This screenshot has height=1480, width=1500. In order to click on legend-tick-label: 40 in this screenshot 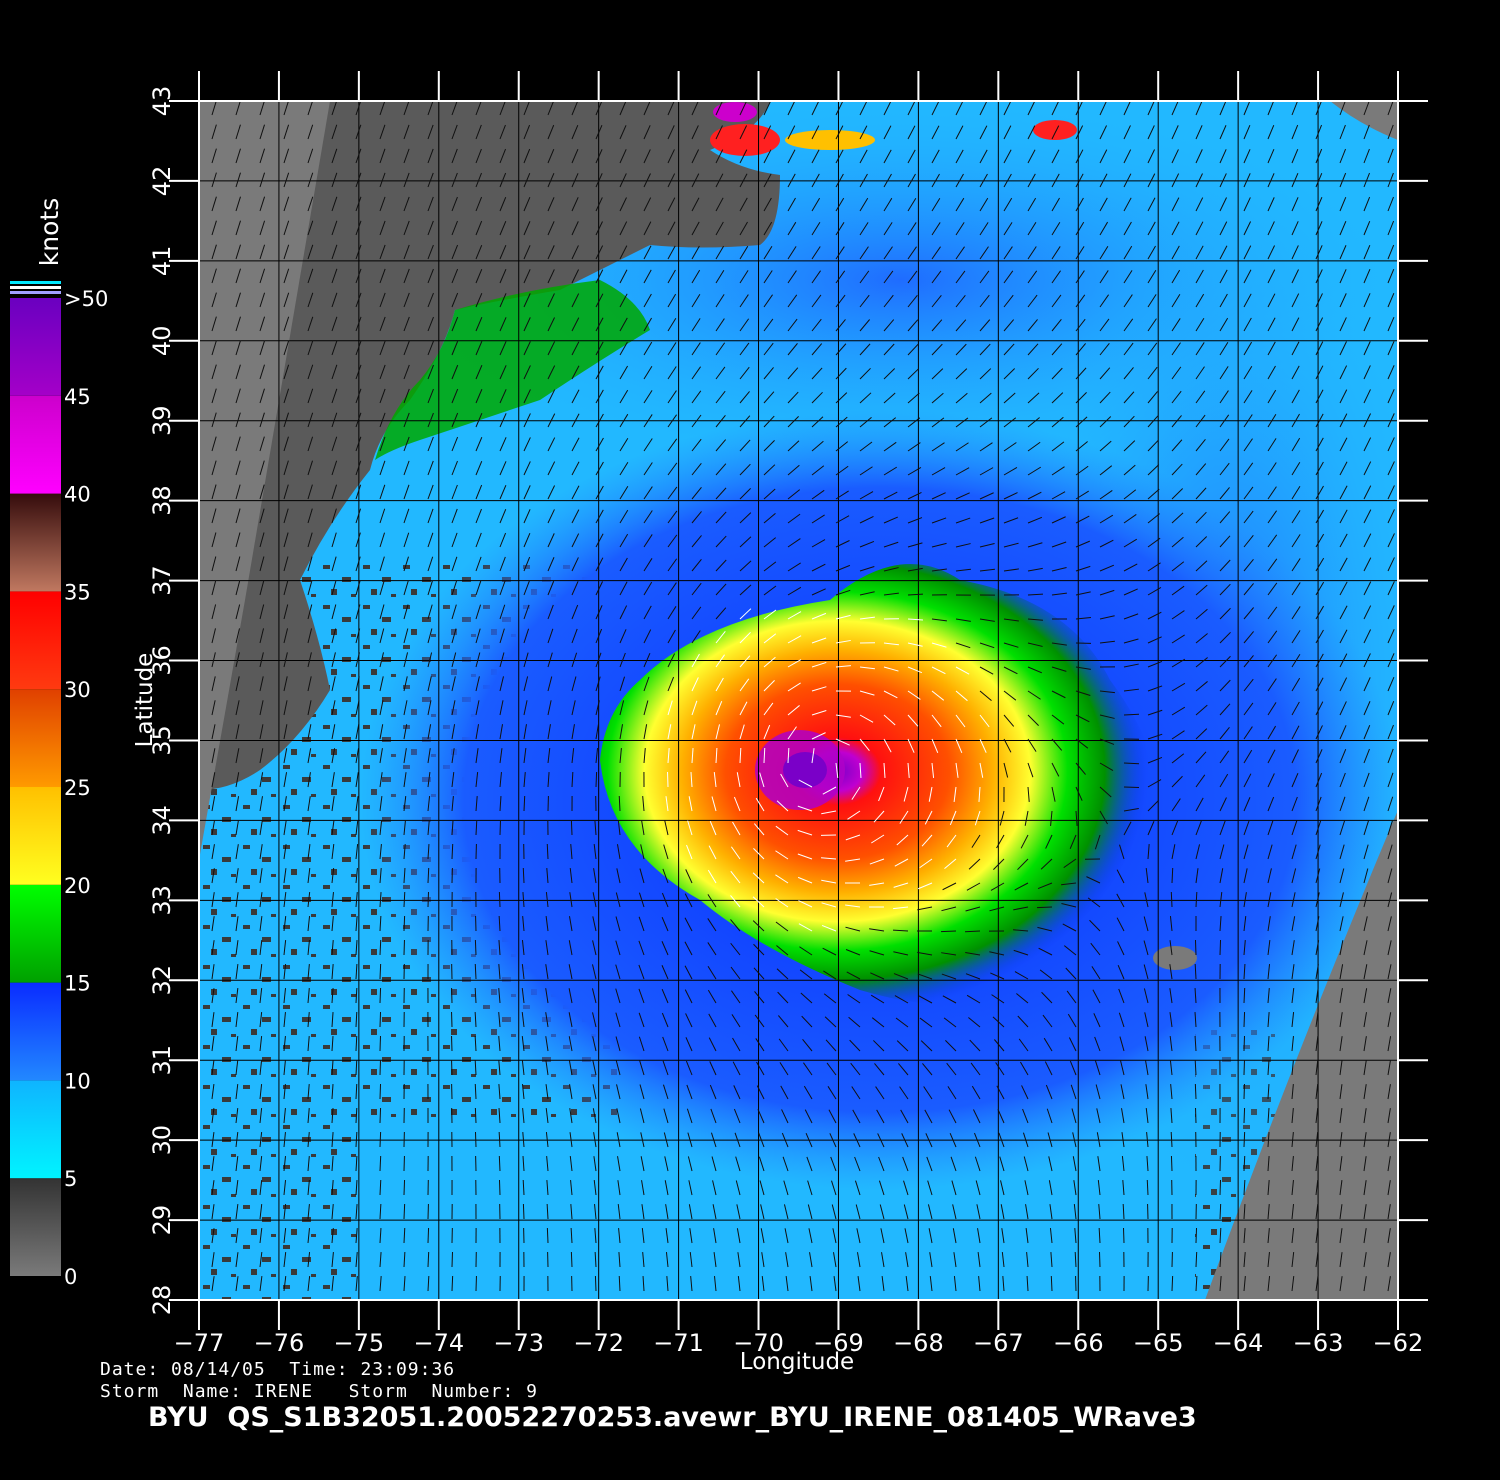, I will do `click(77, 495)`.